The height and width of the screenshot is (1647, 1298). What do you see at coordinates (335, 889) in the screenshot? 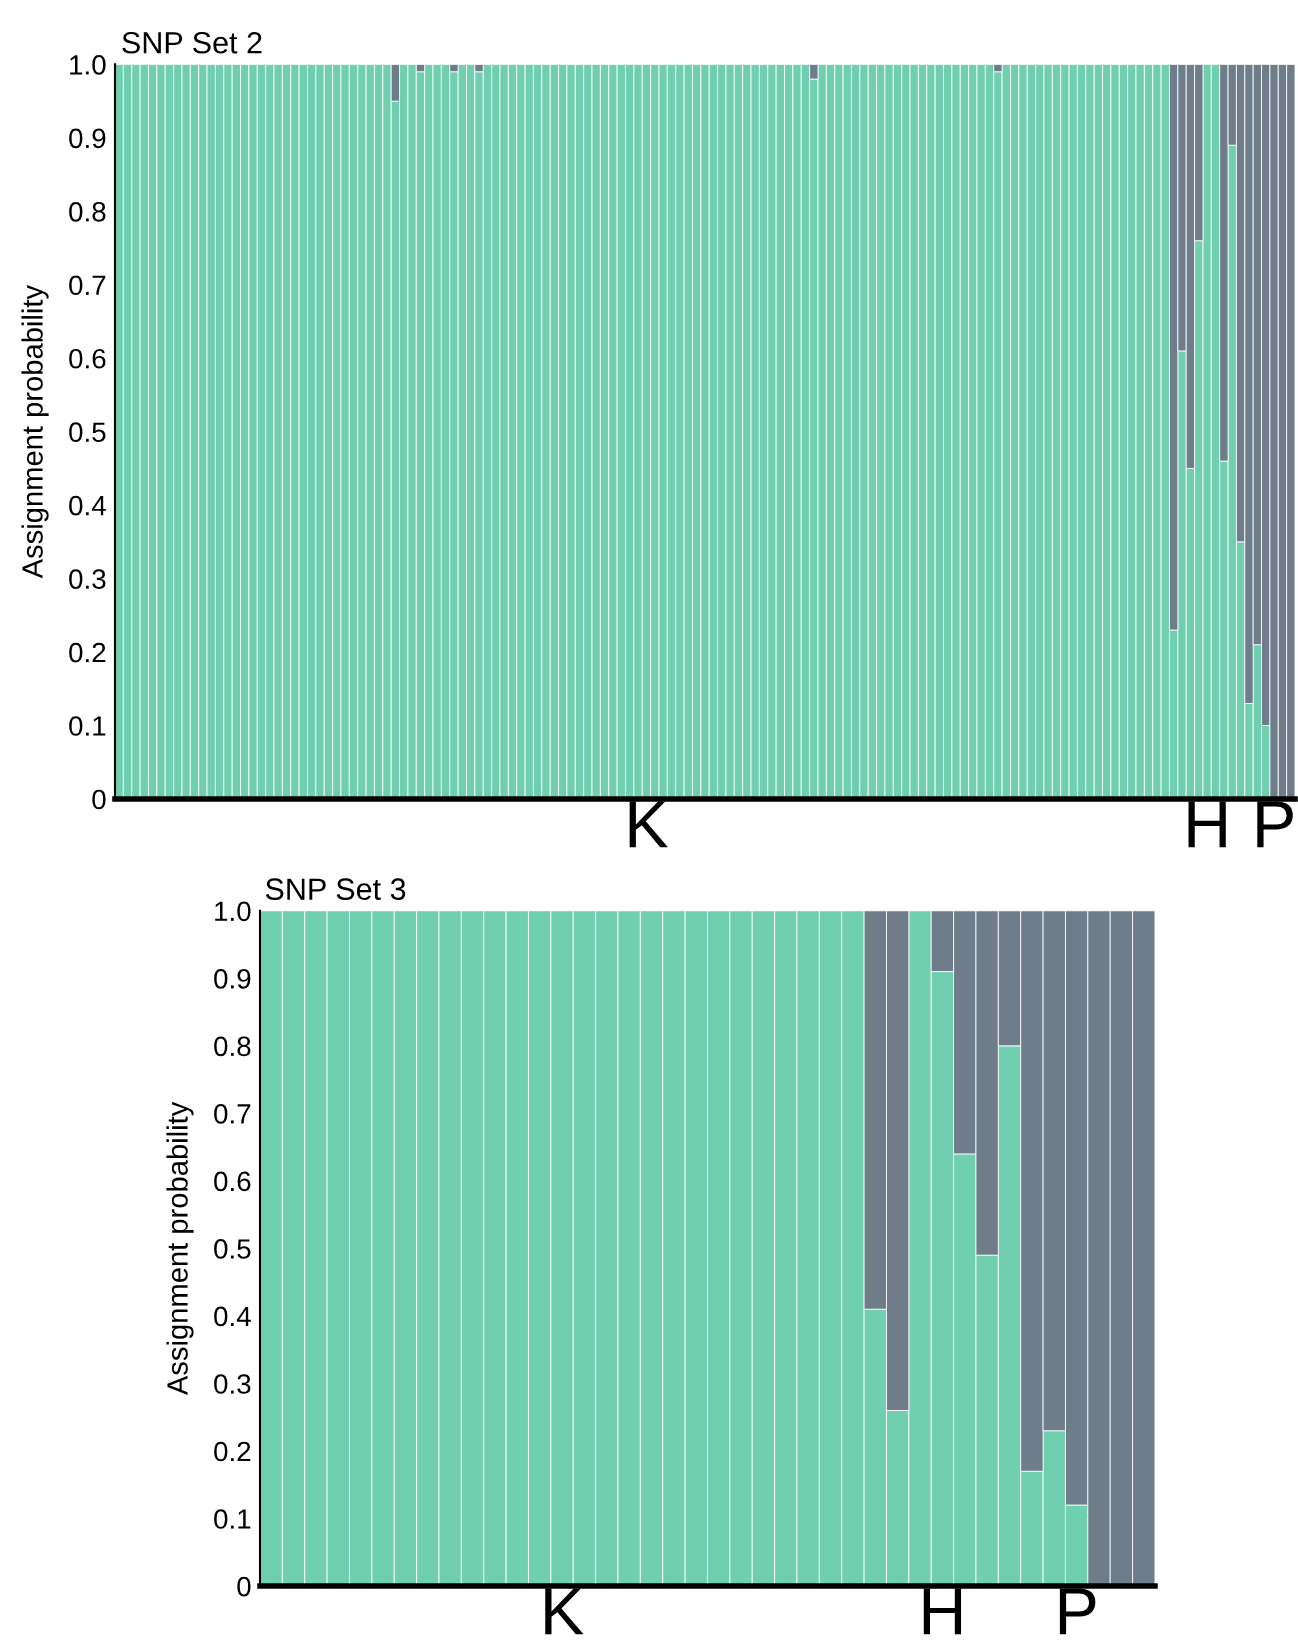
I see `chart-title: SNP Set 3` at bounding box center [335, 889].